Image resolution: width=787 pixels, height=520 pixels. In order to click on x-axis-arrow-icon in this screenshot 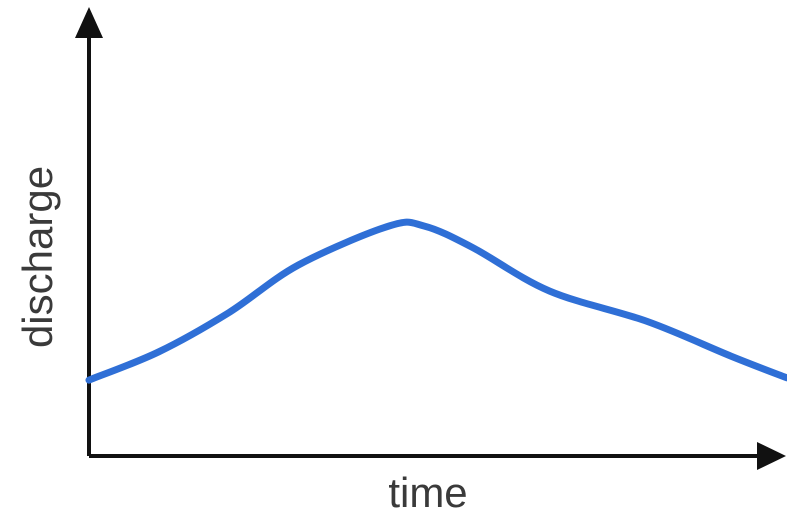, I will do `click(771, 456)`.